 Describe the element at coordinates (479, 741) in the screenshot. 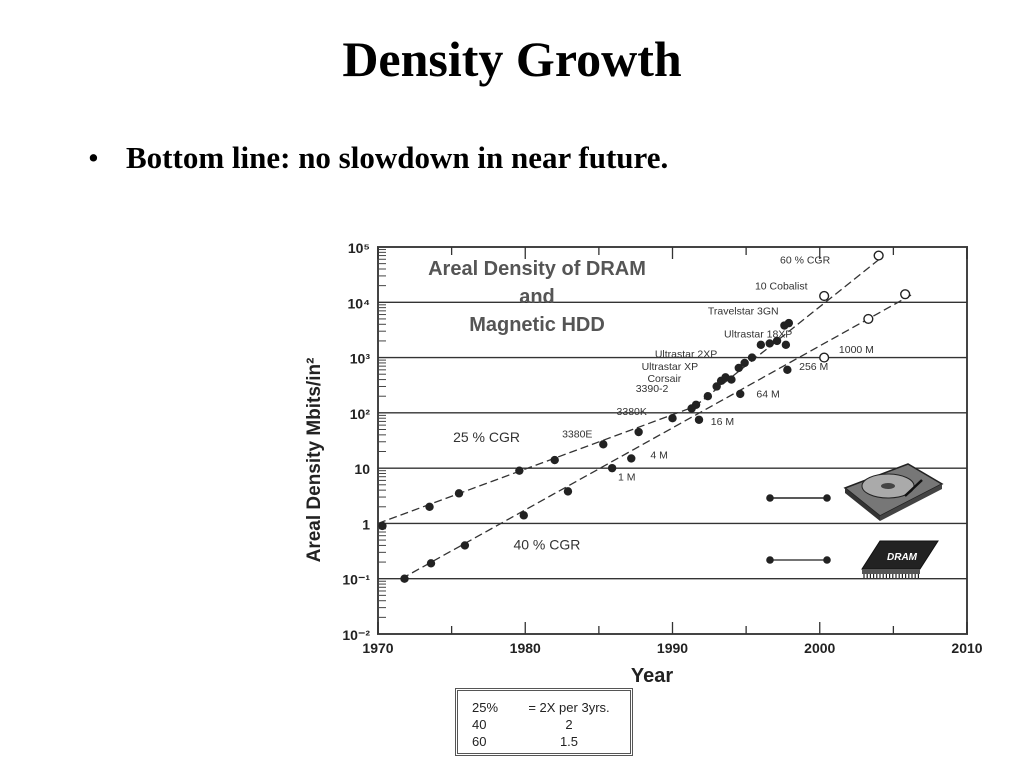

I see `growth-rate-cell: 60` at that location.